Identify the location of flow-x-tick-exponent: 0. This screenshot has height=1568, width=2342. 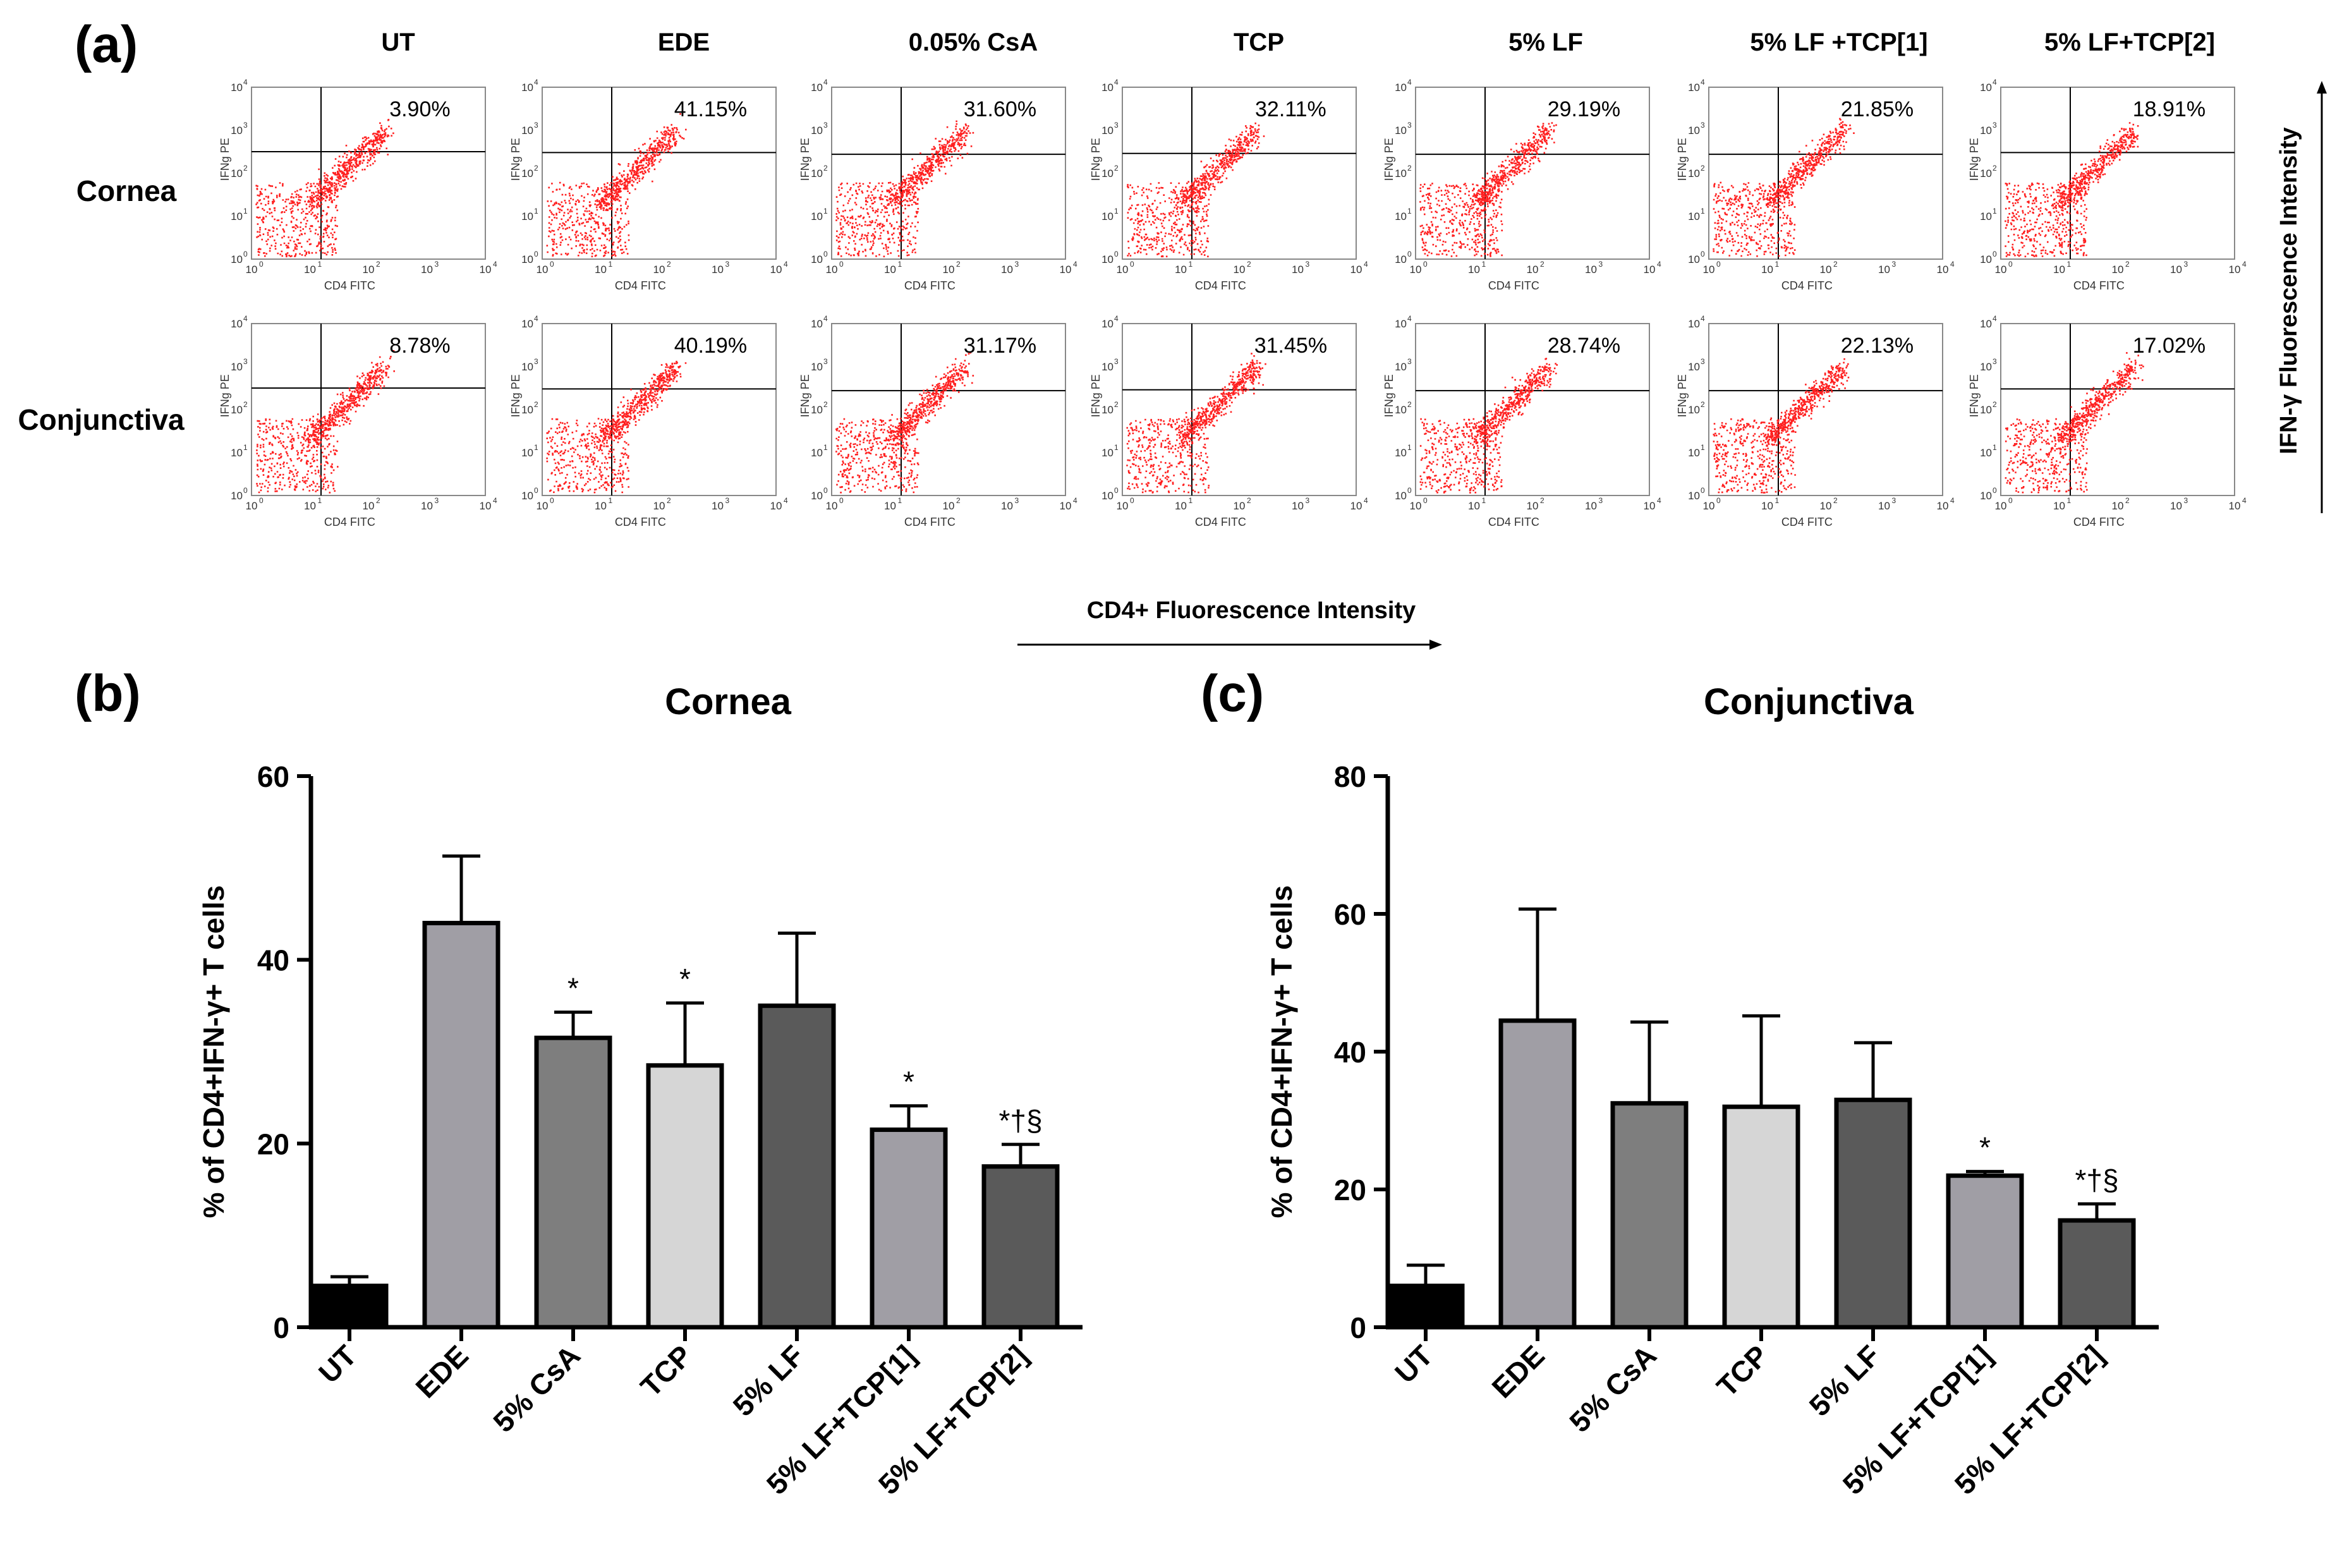
(261, 264).